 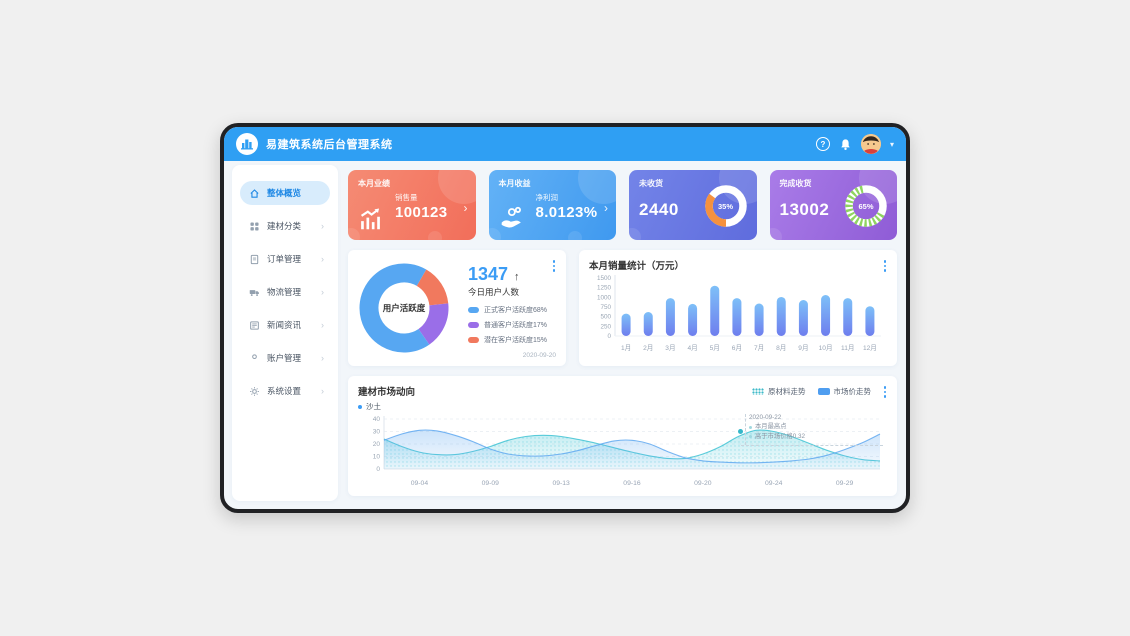 I want to click on help-icon: ?, so click(x=822, y=144).